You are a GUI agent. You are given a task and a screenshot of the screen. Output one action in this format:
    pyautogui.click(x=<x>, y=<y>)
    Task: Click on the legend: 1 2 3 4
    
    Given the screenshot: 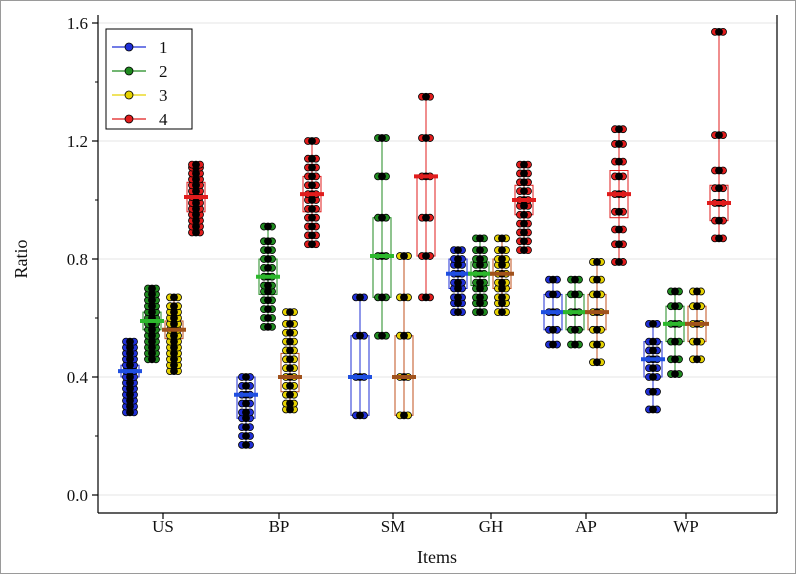 What is the action you would take?
    pyautogui.click(x=149, y=79)
    